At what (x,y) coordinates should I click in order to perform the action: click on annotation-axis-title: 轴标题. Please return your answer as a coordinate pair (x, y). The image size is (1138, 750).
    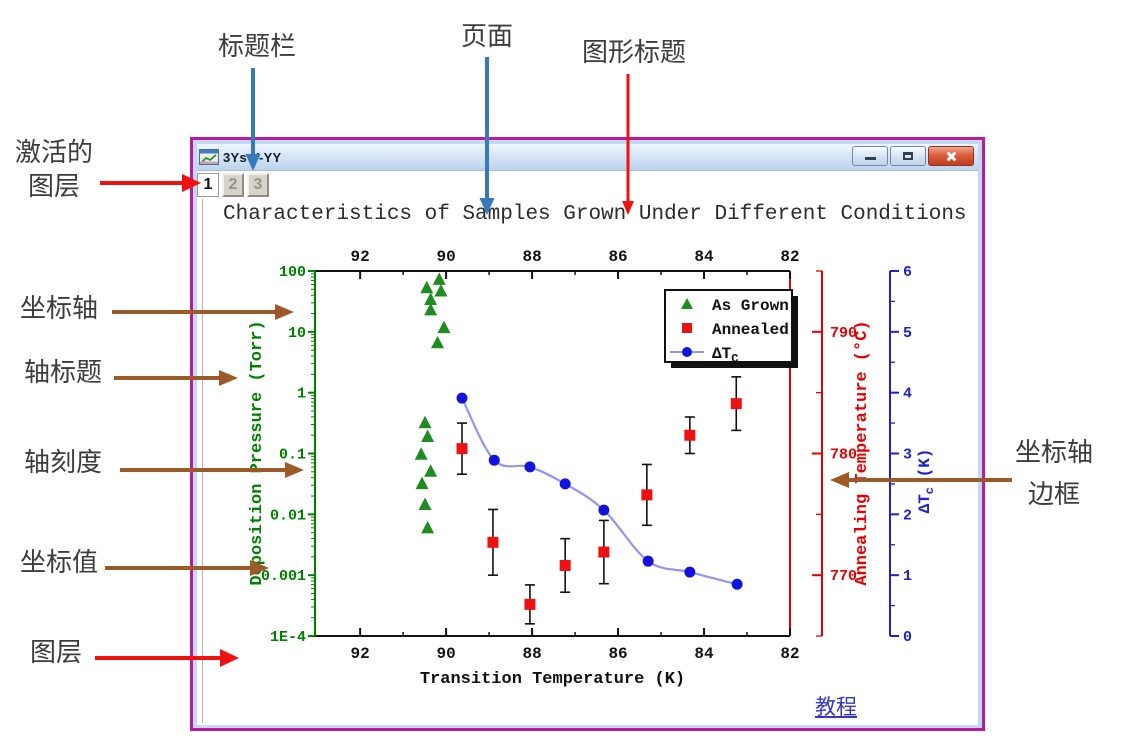
    Looking at the image, I should click on (62, 373).